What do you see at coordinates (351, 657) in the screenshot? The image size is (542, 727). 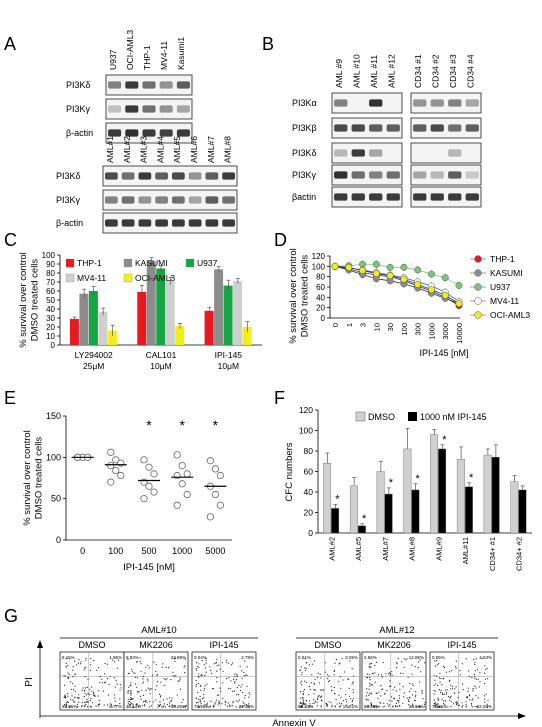 I see `quadrant-percent: 3.05%` at bounding box center [351, 657].